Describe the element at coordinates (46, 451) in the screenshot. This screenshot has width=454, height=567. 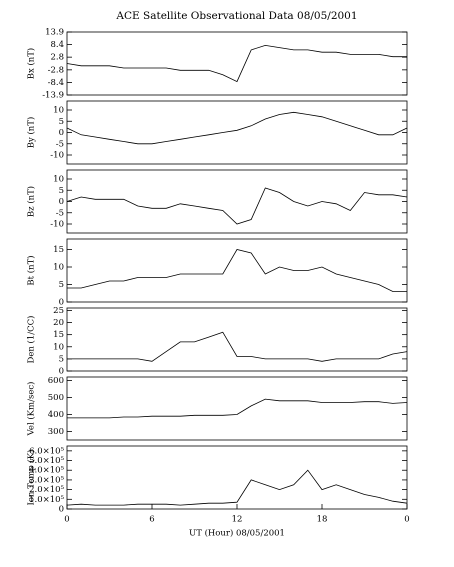
I see `y-tick-label: 6.0×10⁵` at that location.